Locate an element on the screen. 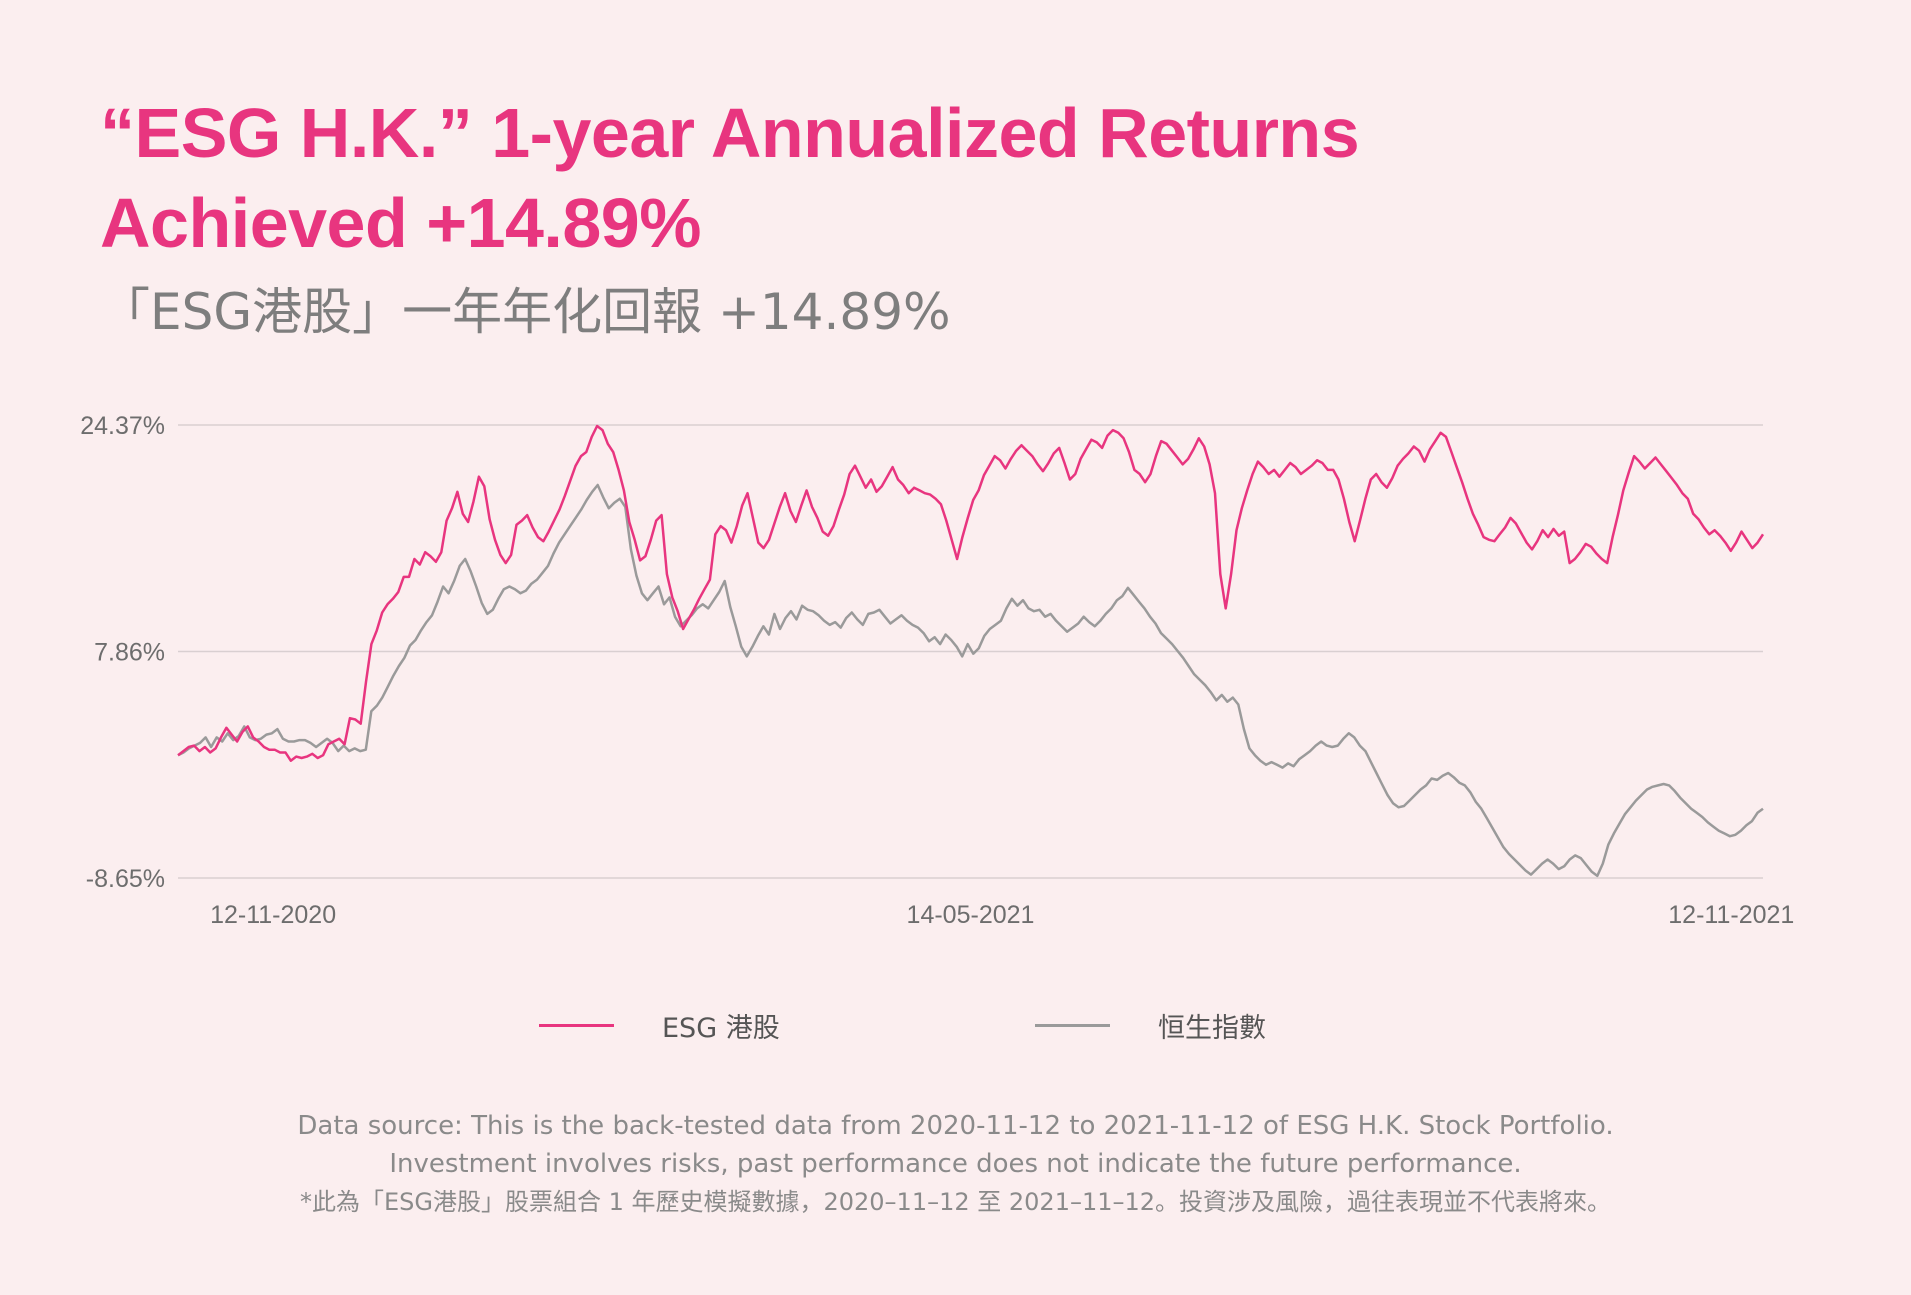 The height and width of the screenshot is (1295, 1911). legend-label-hsi: 恒生指數 is located at coordinates (1212, 1028).